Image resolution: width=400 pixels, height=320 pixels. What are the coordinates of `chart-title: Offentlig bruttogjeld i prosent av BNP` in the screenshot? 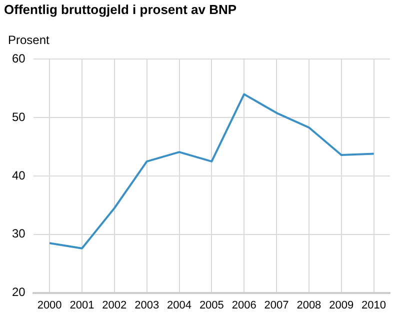 It's located at (120, 9).